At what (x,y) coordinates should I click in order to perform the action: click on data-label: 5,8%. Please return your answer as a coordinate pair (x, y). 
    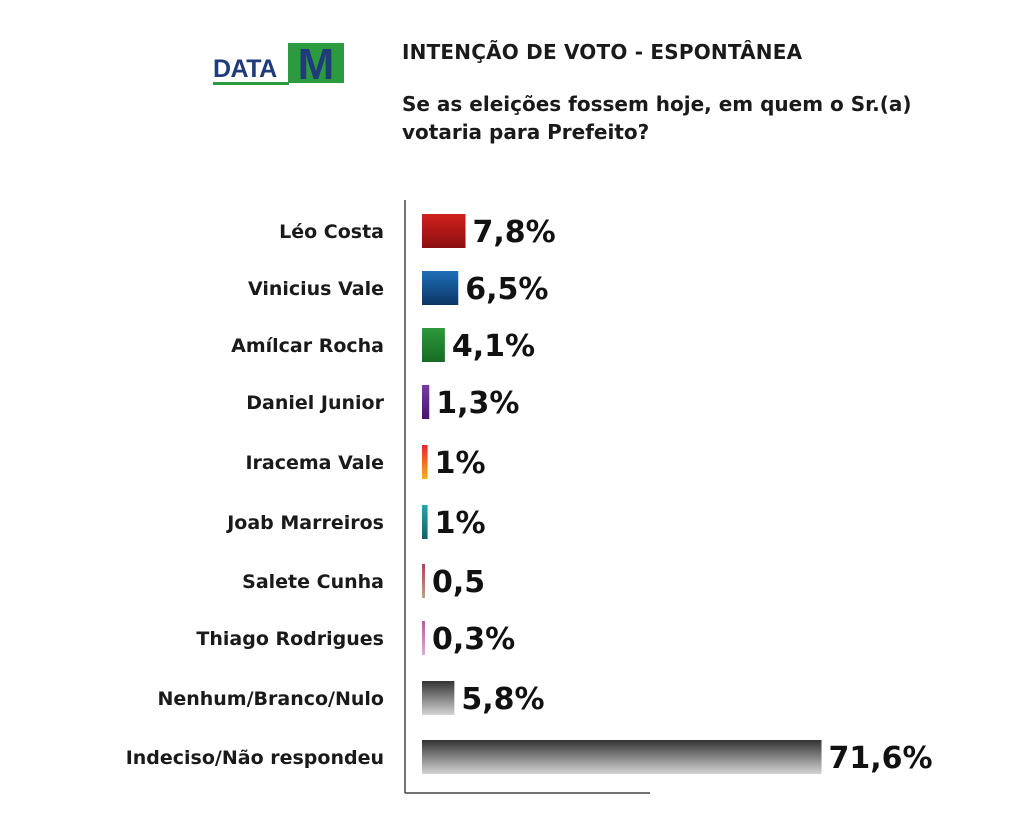
    Looking at the image, I should click on (502, 699).